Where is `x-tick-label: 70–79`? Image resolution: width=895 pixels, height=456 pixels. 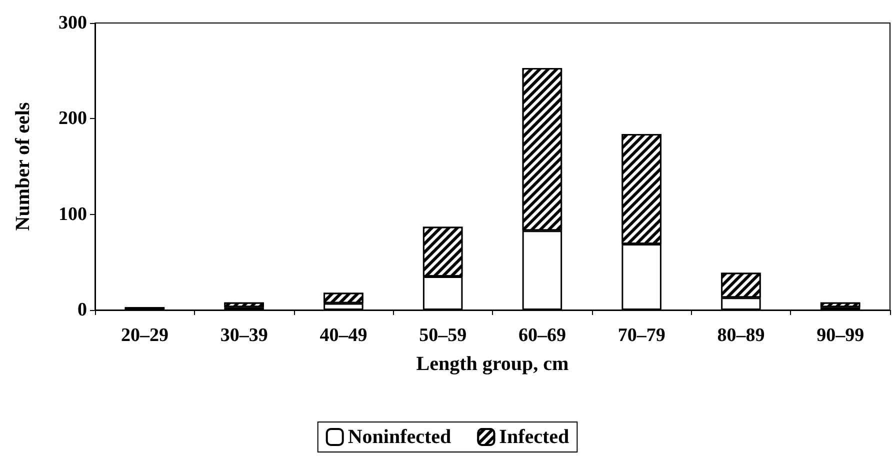
x-tick-label: 70–79 is located at coordinates (642, 335).